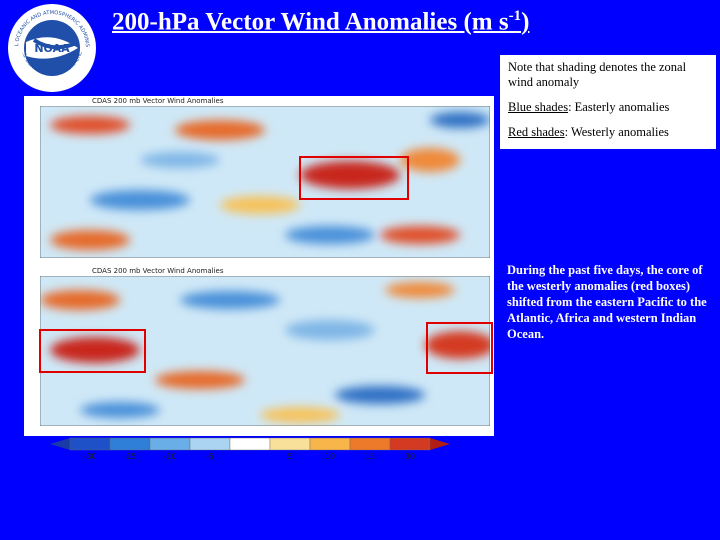 This screenshot has width=720, height=540. I want to click on colorbar-label: 10, so click(330, 456).